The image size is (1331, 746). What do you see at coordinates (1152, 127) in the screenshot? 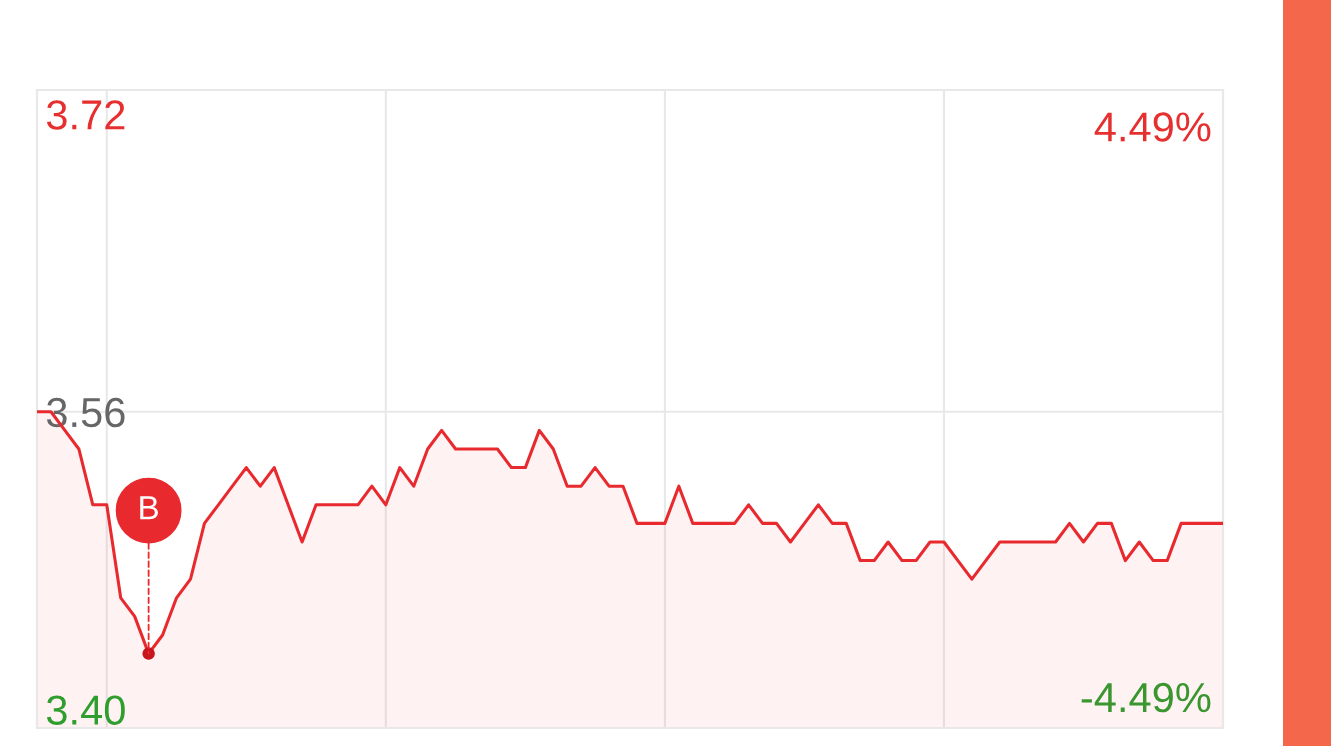
I see `y2-tick-label: 4.49%` at bounding box center [1152, 127].